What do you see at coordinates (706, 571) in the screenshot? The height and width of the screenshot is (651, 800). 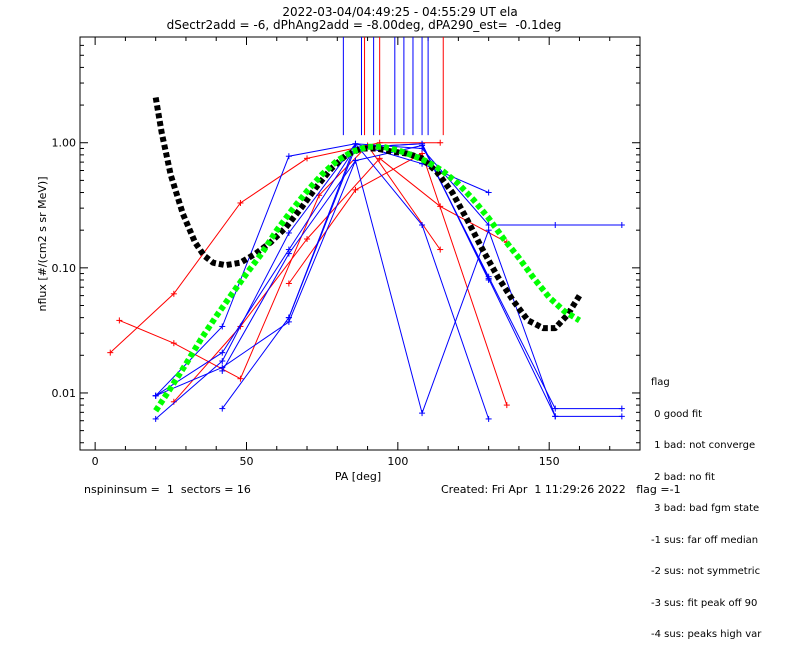 I see `legend-item-flag-m2: -2 sus: not symmetric` at bounding box center [706, 571].